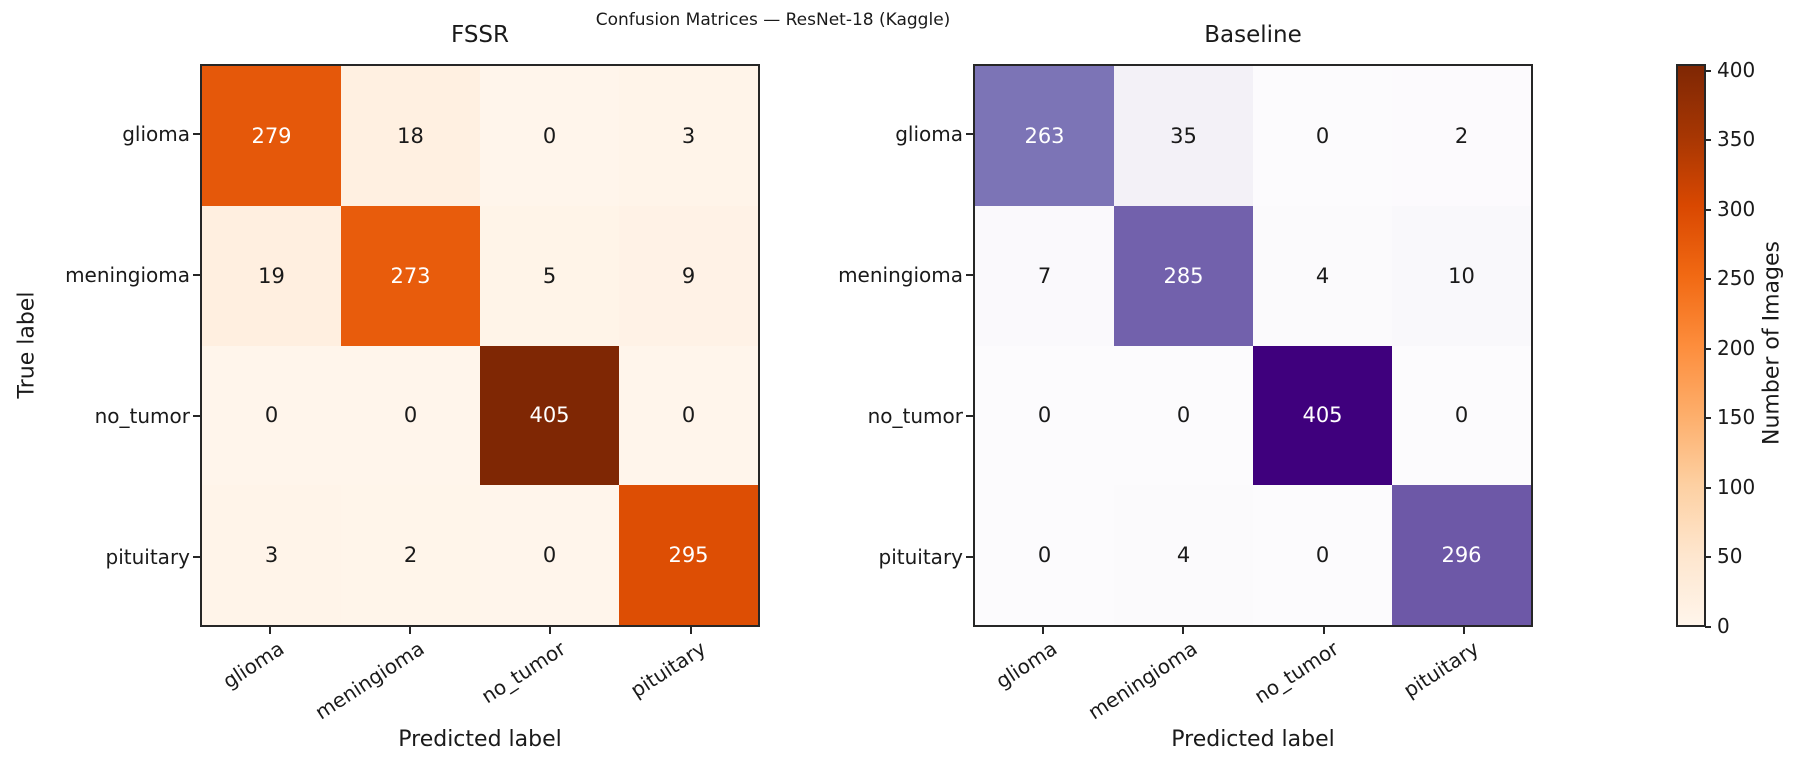  What do you see at coordinates (549, 555) in the screenshot?
I see `fssr-cell-r3c2: 0` at bounding box center [549, 555].